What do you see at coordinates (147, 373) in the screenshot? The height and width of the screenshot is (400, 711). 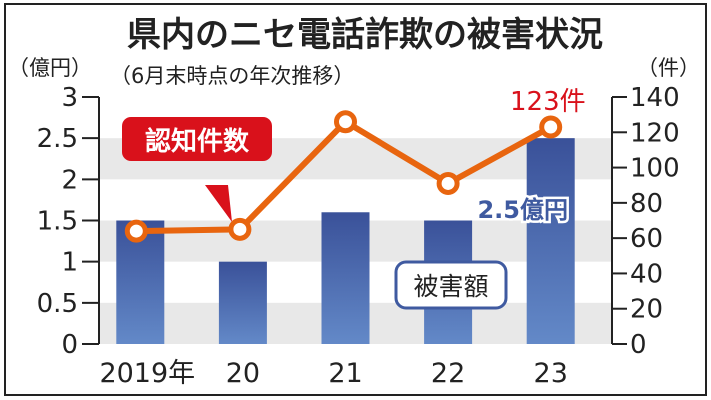 I see `x-tick-label: 2019年` at bounding box center [147, 373].